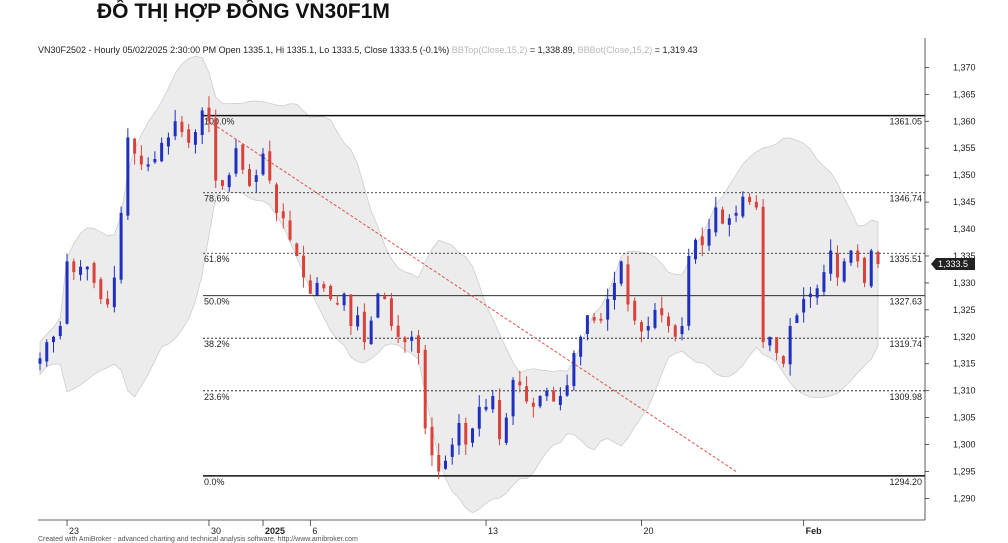 Image resolution: width=1008 pixels, height=543 pixels. What do you see at coordinates (905, 344) in the screenshot?
I see `fib-value-label: 1319.74` at bounding box center [905, 344].